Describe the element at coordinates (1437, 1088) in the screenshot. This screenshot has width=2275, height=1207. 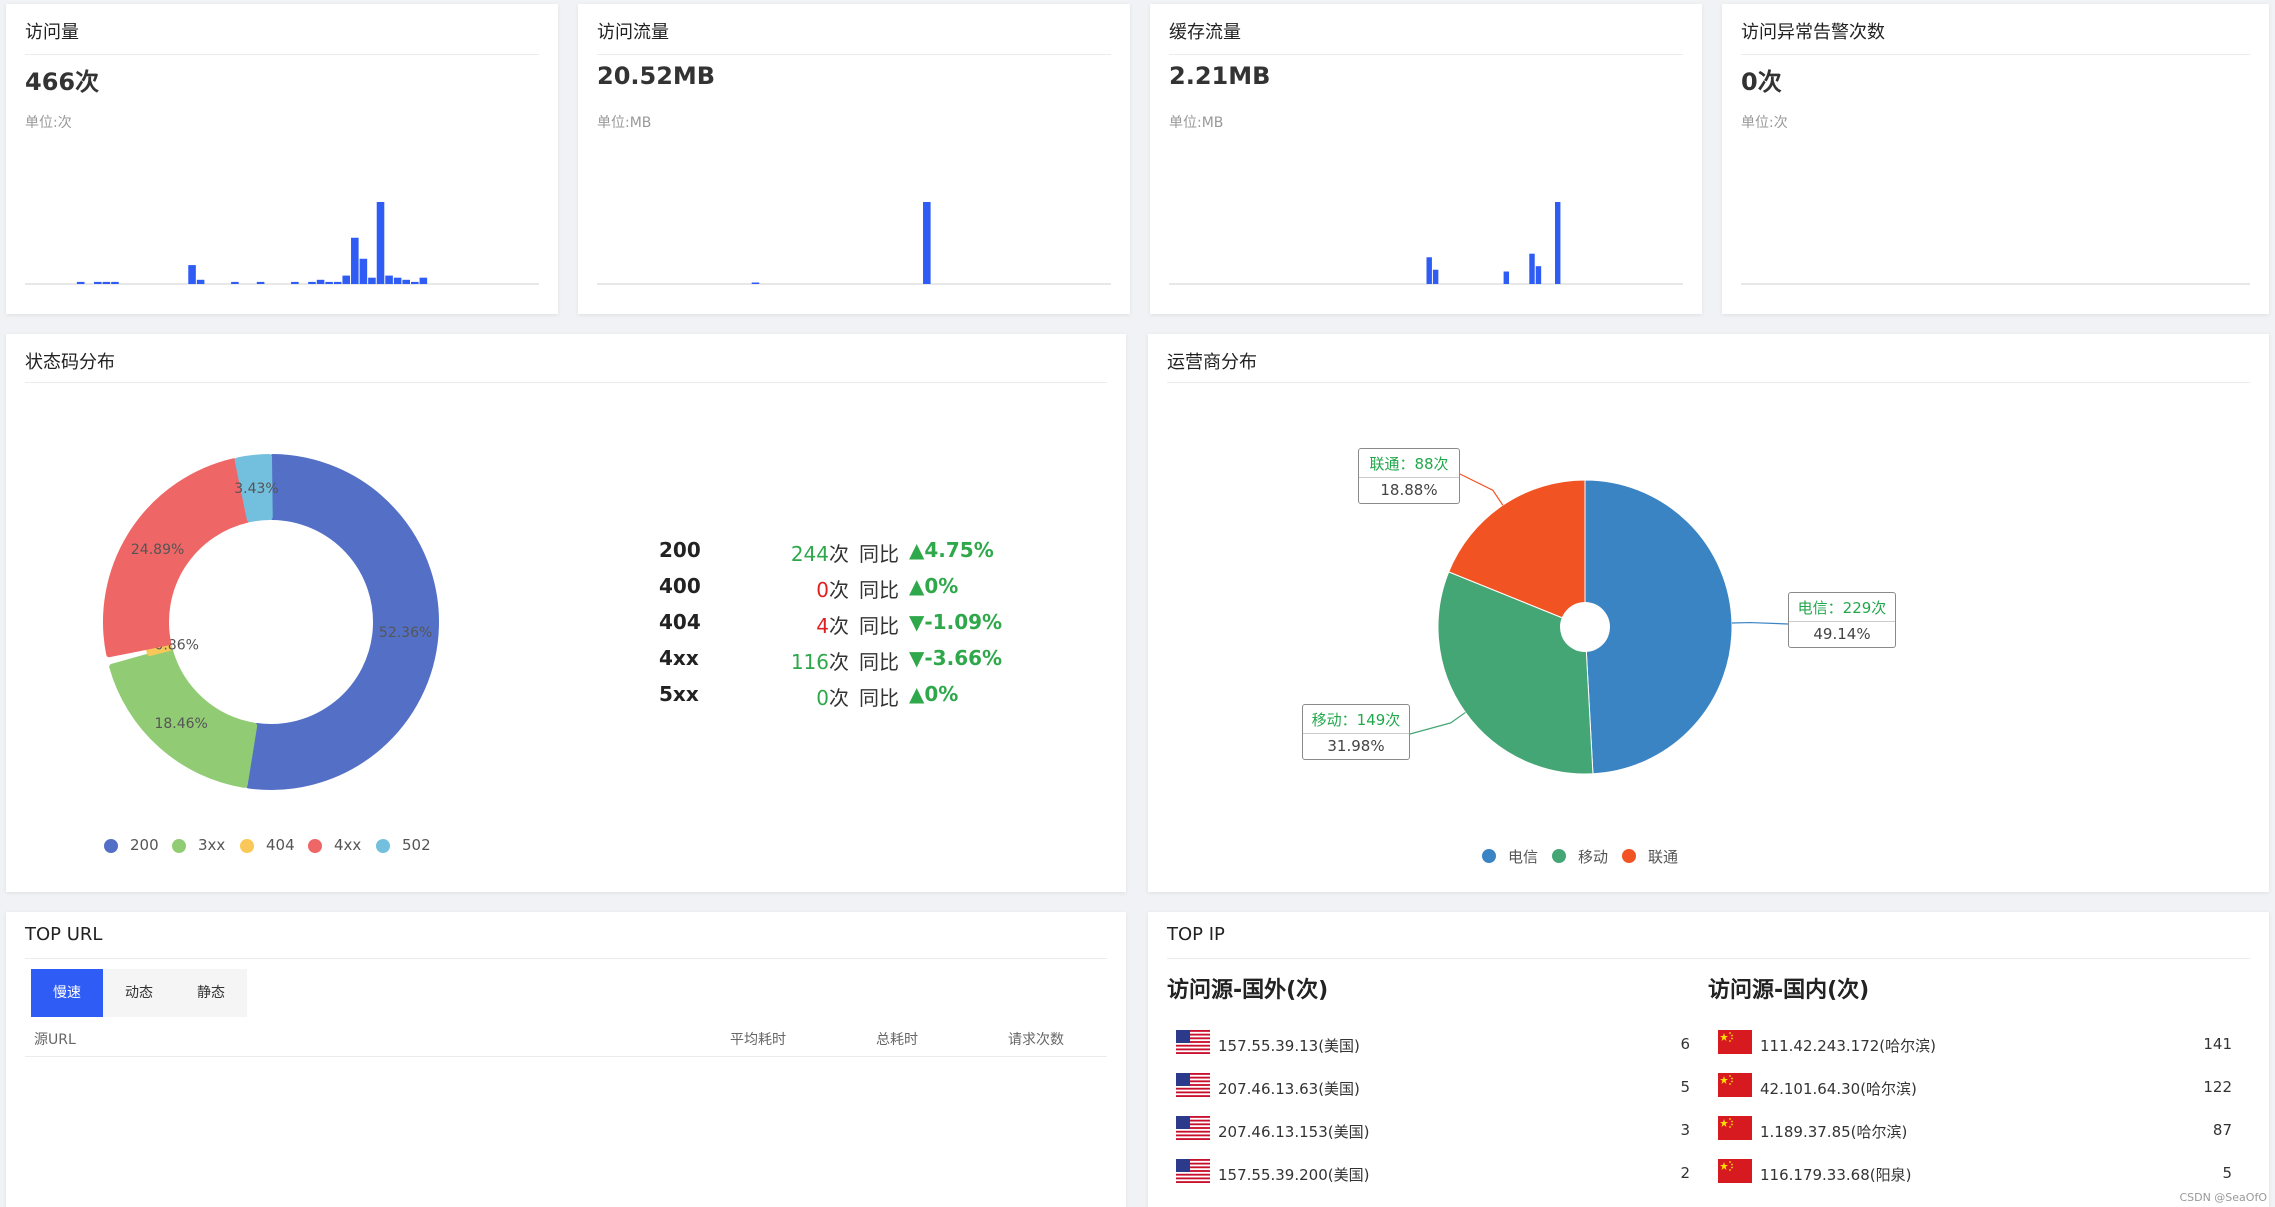
I see `ip-row: 207.46.13.63(美国) 5` at that location.